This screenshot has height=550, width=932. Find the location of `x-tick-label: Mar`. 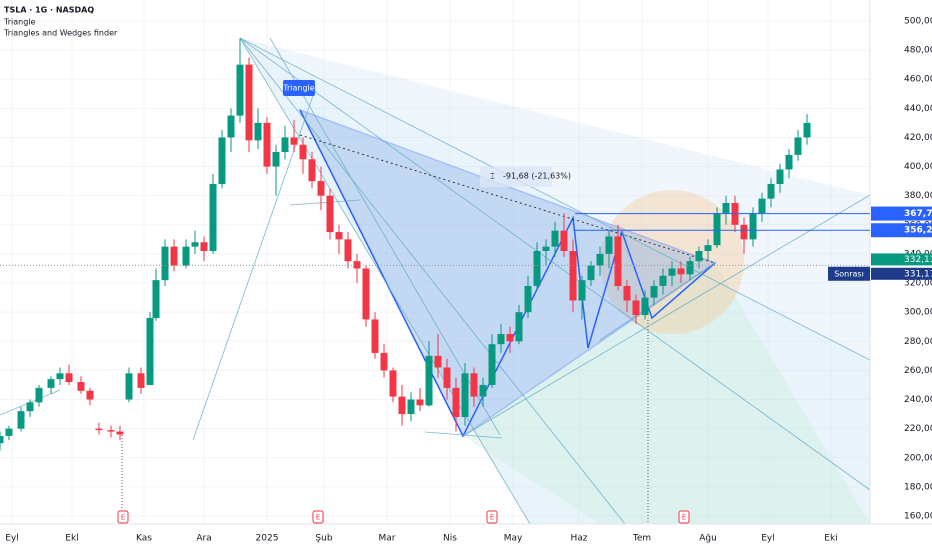

x-tick-label: Mar is located at coordinates (387, 539).